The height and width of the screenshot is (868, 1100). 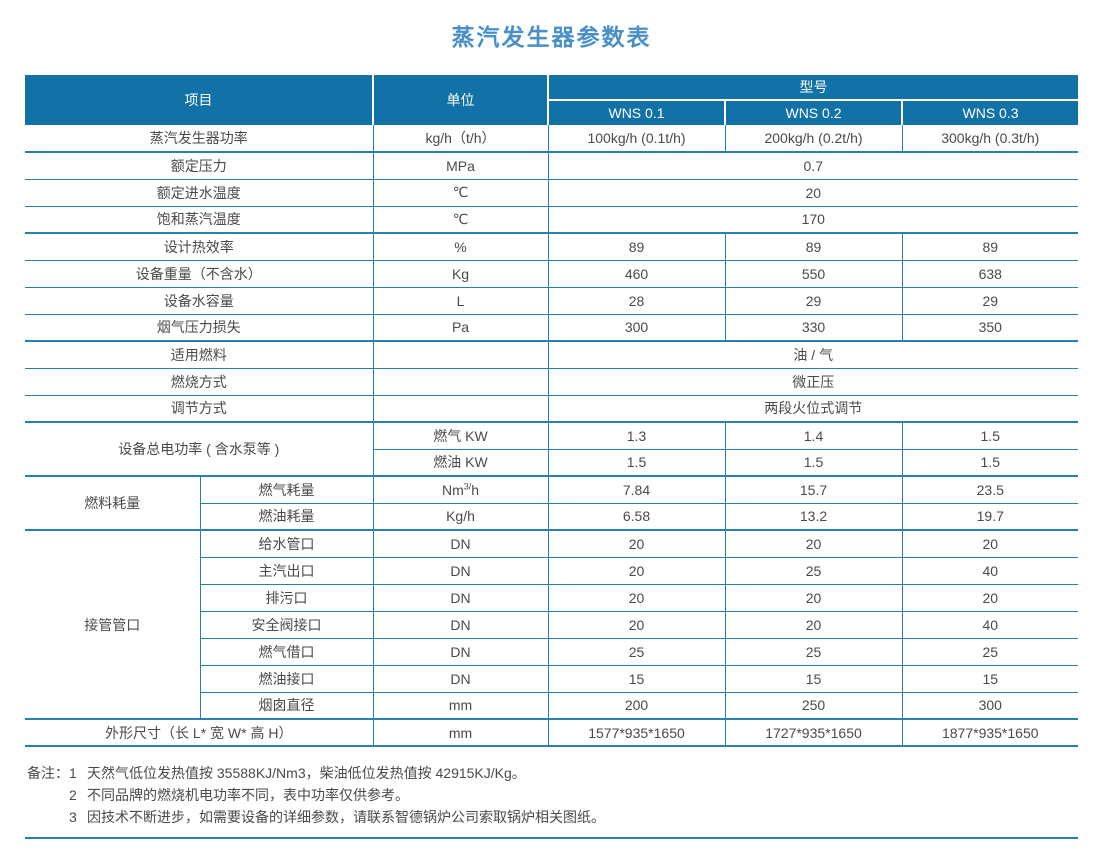 I want to click on cell-value: 200kg/h (0.2t/h), so click(x=813, y=139).